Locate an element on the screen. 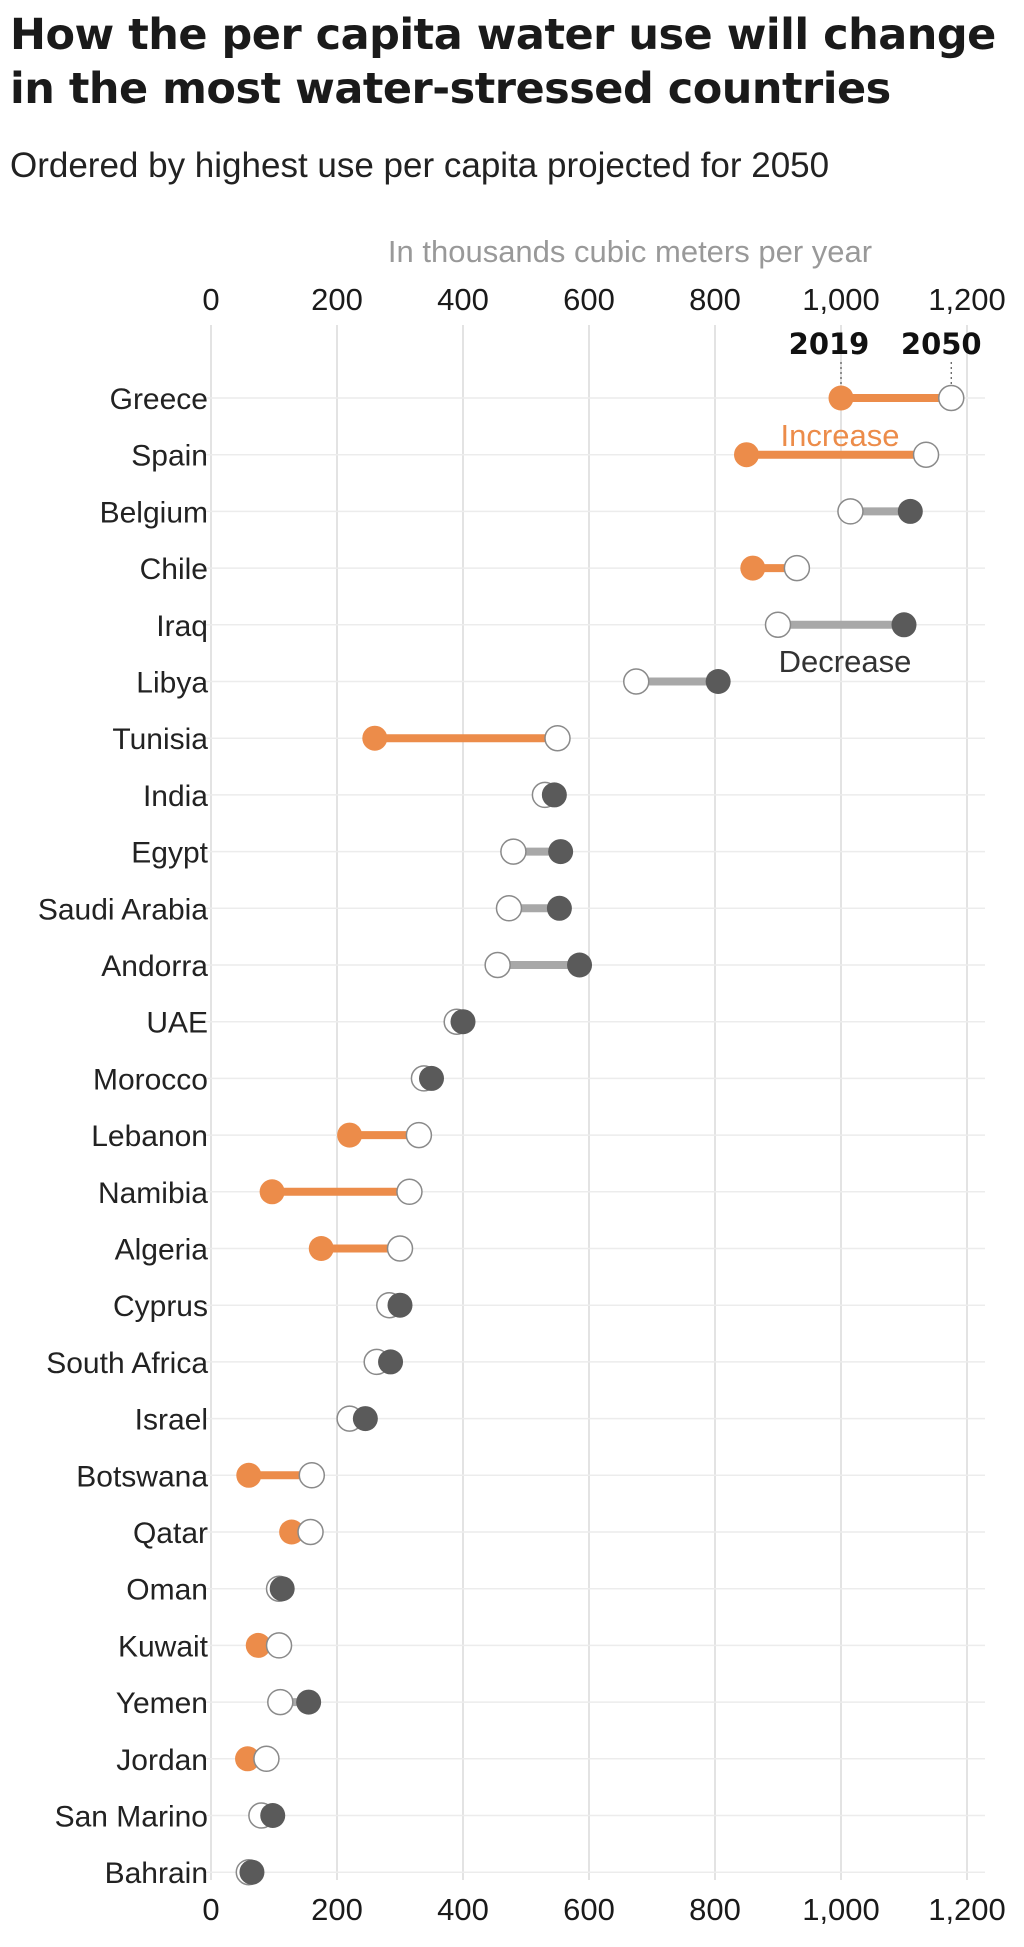  country-label: Jordan is located at coordinates (162, 1760).